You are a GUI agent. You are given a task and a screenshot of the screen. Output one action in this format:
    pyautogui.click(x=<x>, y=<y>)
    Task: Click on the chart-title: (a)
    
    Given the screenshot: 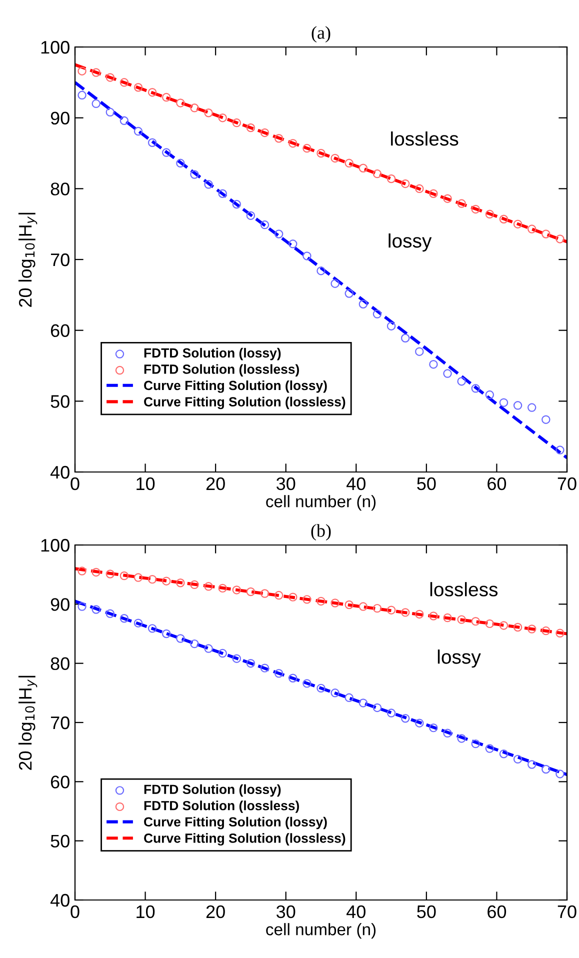 What is the action you would take?
    pyautogui.click(x=321, y=34)
    